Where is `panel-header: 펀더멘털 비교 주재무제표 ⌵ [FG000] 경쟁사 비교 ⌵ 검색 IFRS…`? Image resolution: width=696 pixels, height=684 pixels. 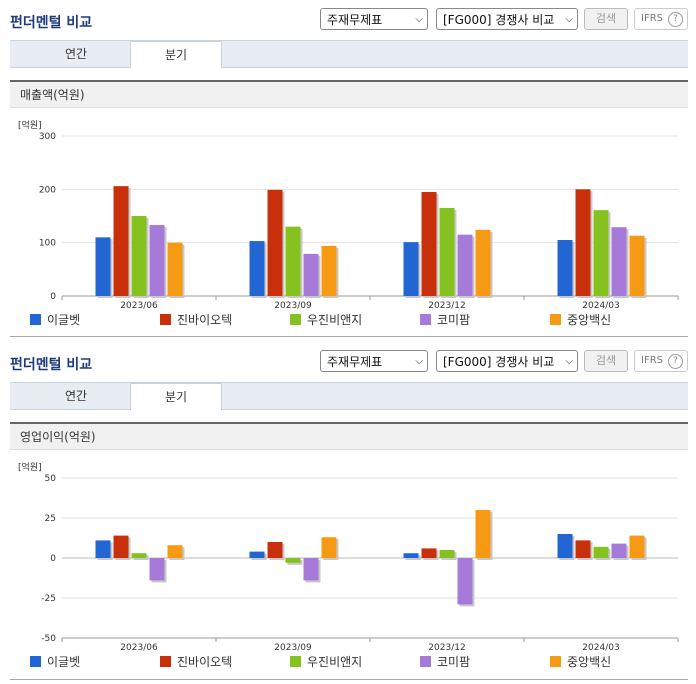
panel-header: 펀더멘털 비교 주재무제표 ⌵ [FG000] 경쟁사 비교 ⌵ 검색 IFRS… is located at coordinates (348, 361).